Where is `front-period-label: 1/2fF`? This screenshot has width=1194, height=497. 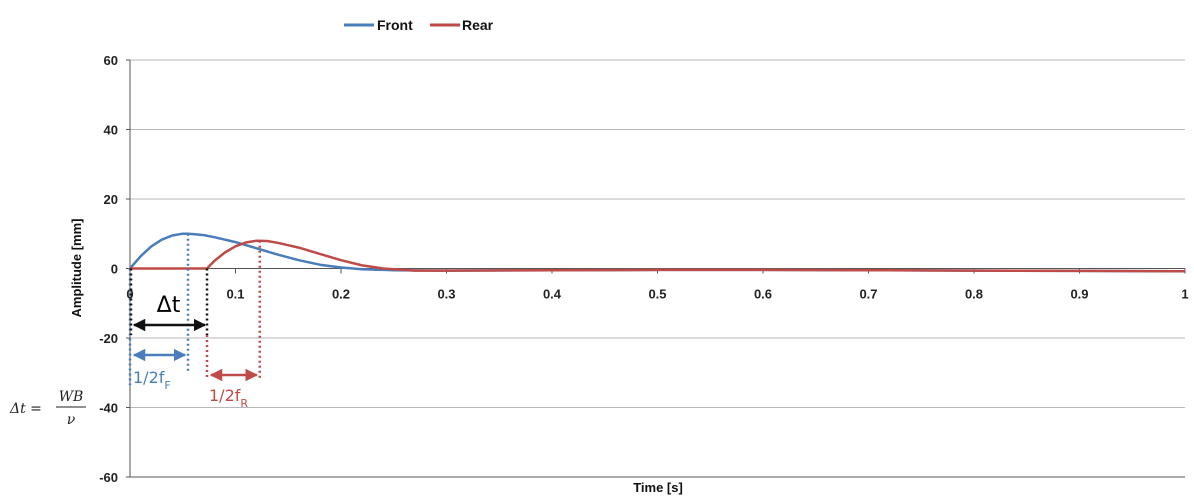 front-period-label: 1/2fF is located at coordinates (152, 380).